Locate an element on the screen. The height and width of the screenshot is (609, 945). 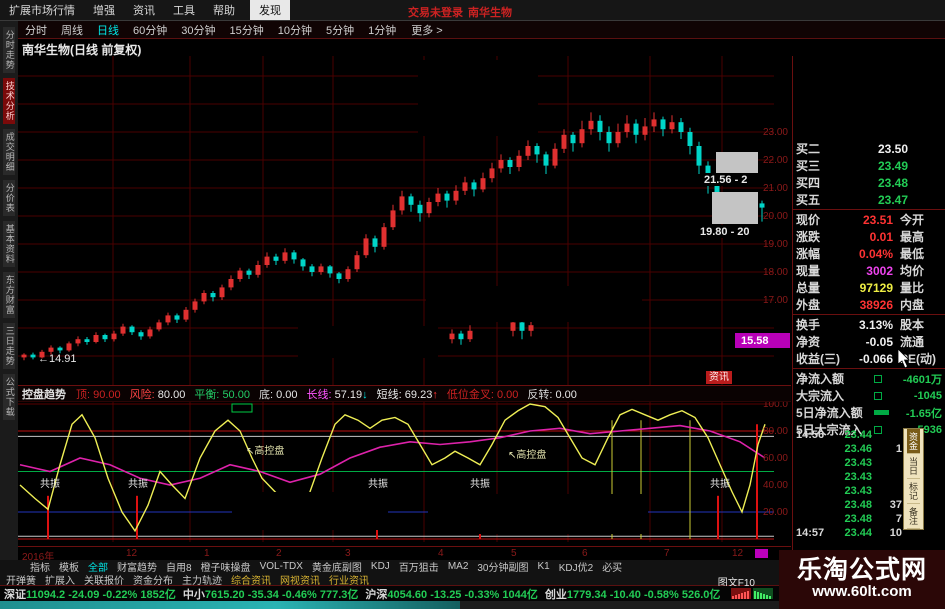
chart-title: 南华生物(日线 前复权) is located at coordinates (82, 50).